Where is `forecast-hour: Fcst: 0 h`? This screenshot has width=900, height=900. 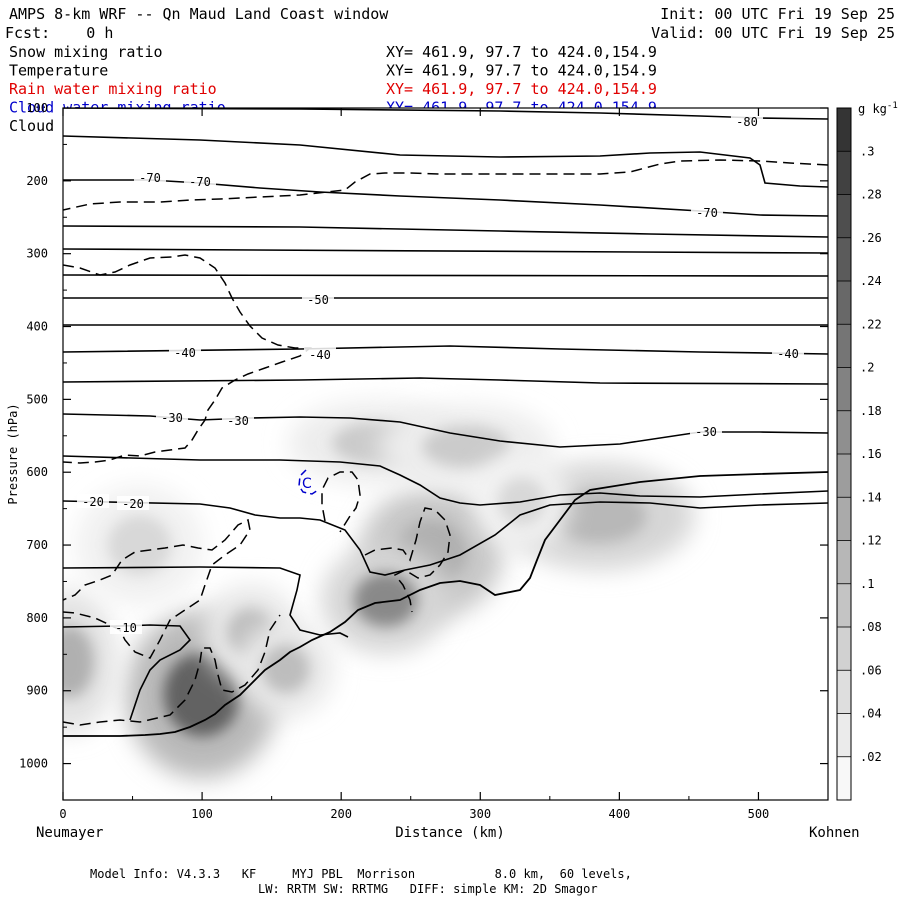
forecast-hour: Fcst: 0 h is located at coordinates (59, 33).